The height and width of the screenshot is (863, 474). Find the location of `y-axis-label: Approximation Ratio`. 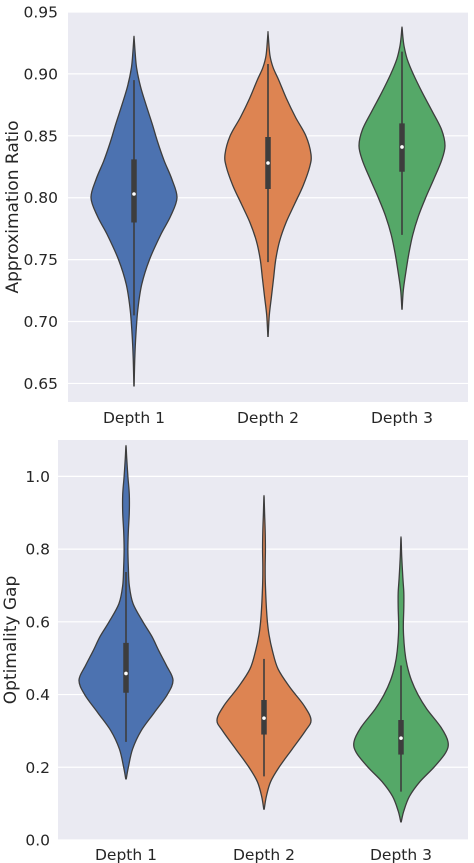

y-axis-label: Approximation Ratio is located at coordinates (13, 206).